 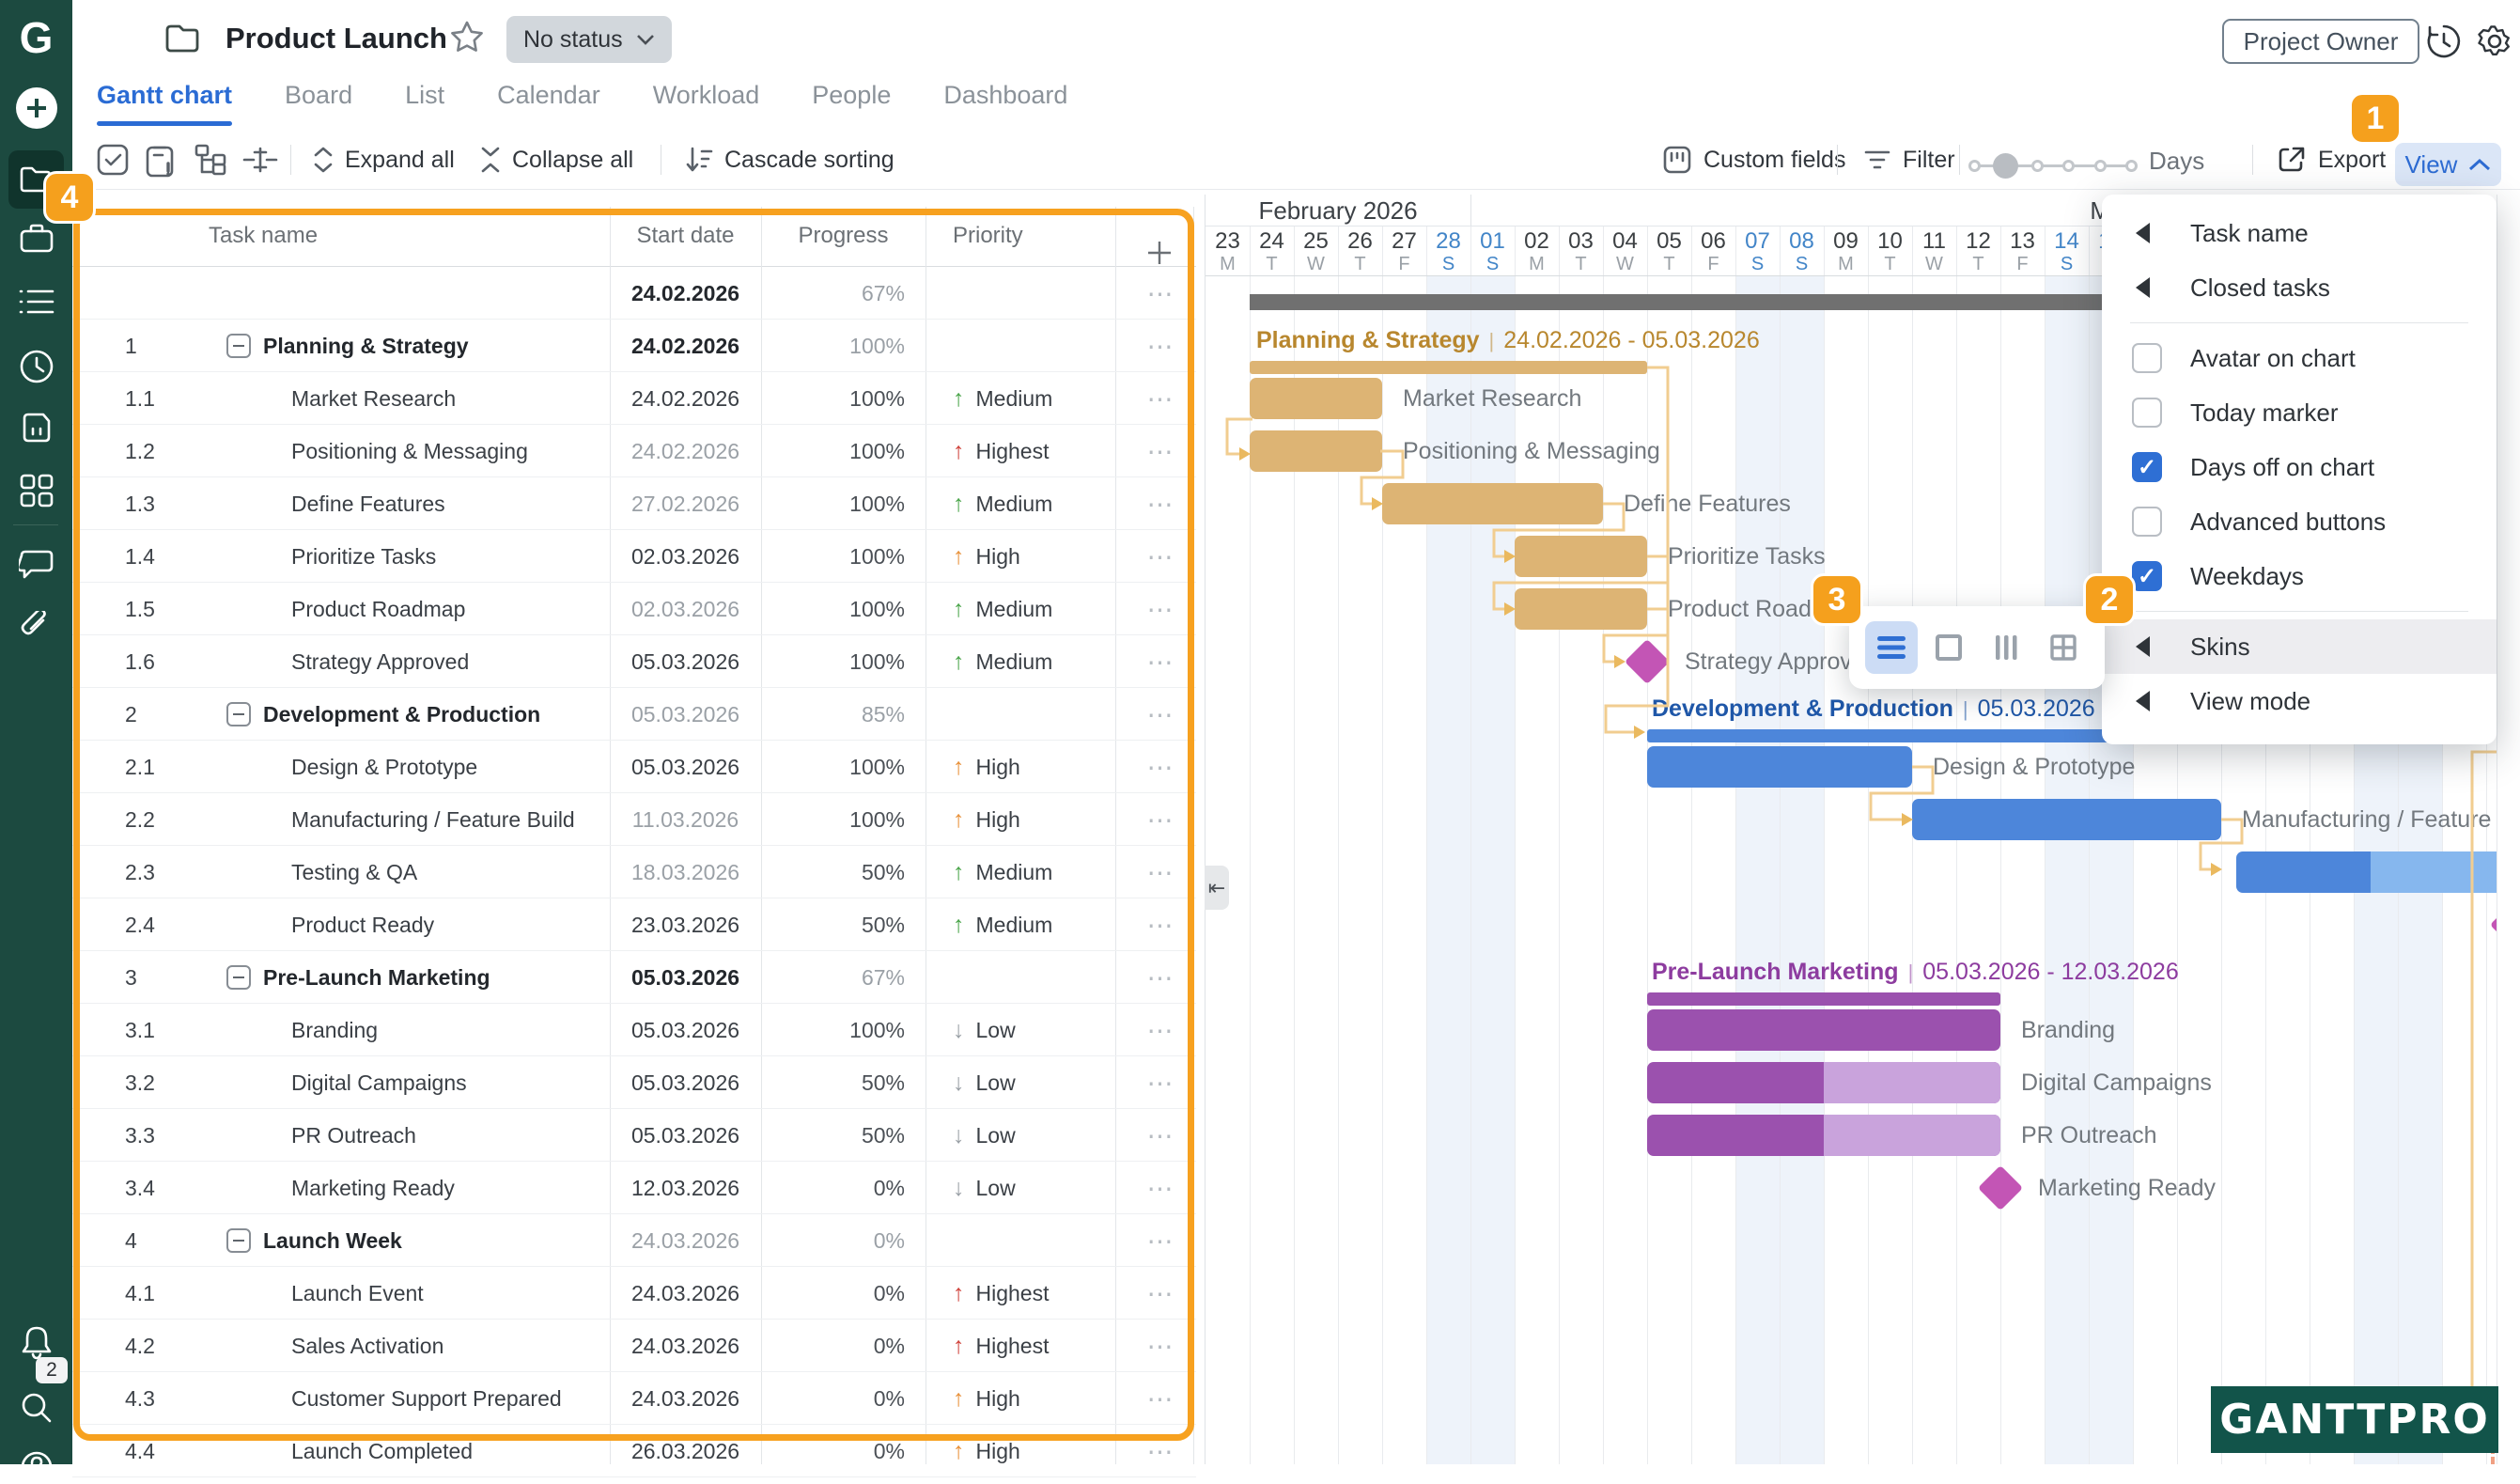 I want to click on table-row: 3.4 Marketing Ready 12.03.2026 0% ↓ Low ⋯, so click(x=634, y=1188).